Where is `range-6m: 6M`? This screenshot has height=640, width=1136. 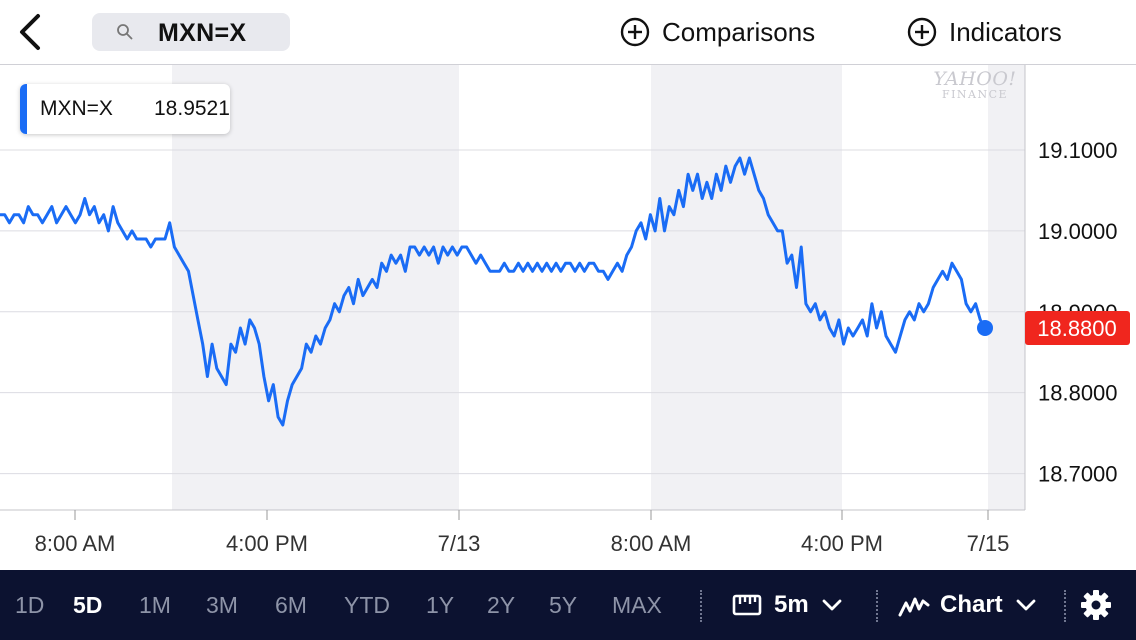
range-6m: 6M is located at coordinates (291, 605).